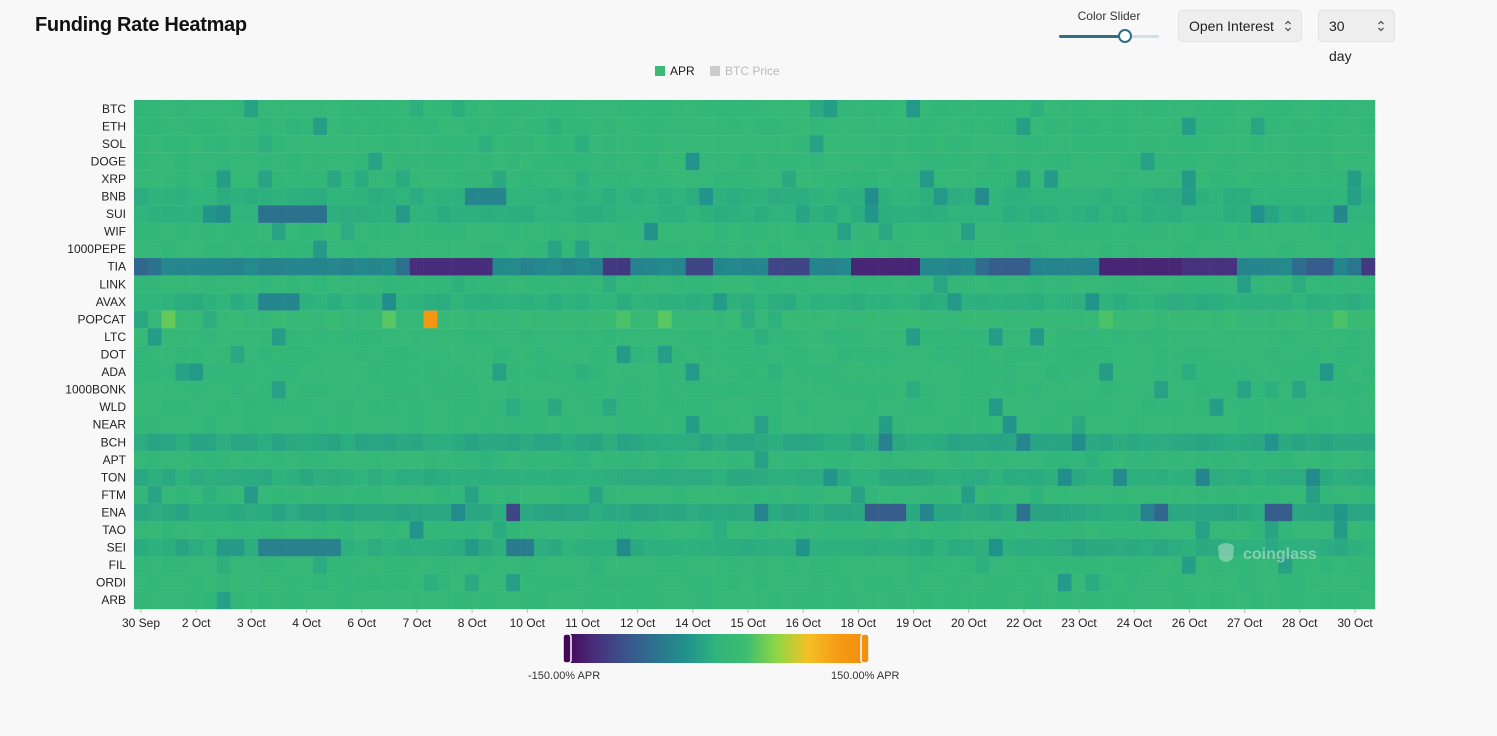  I want to click on color-slider-thumb, so click(1125, 36).